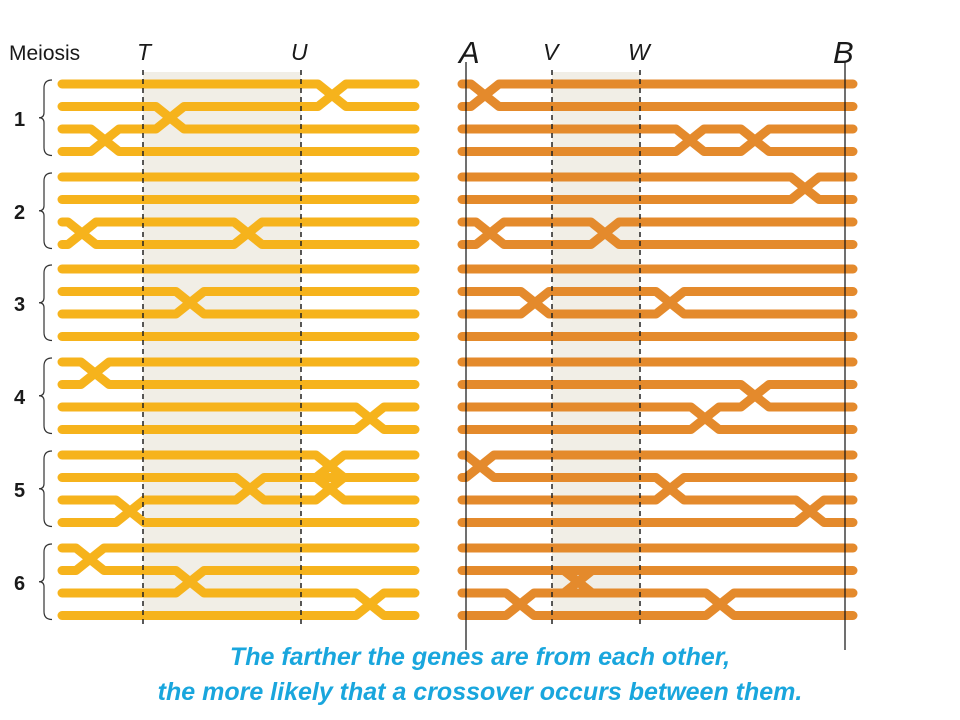 The height and width of the screenshot is (720, 960). Describe the element at coordinates (19, 491) in the screenshot. I see `meiosis-row-label: 5` at that location.